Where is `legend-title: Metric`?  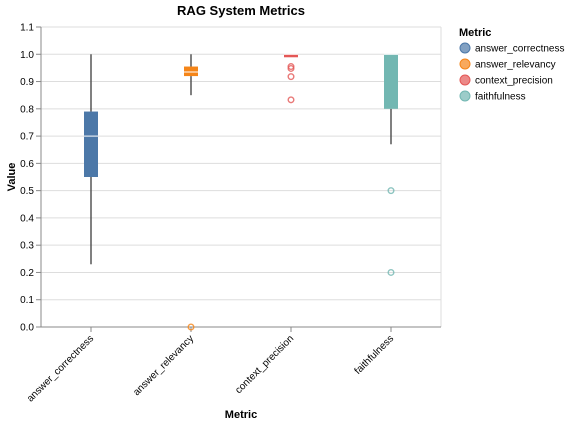
legend-title: Metric is located at coordinates (475, 33).